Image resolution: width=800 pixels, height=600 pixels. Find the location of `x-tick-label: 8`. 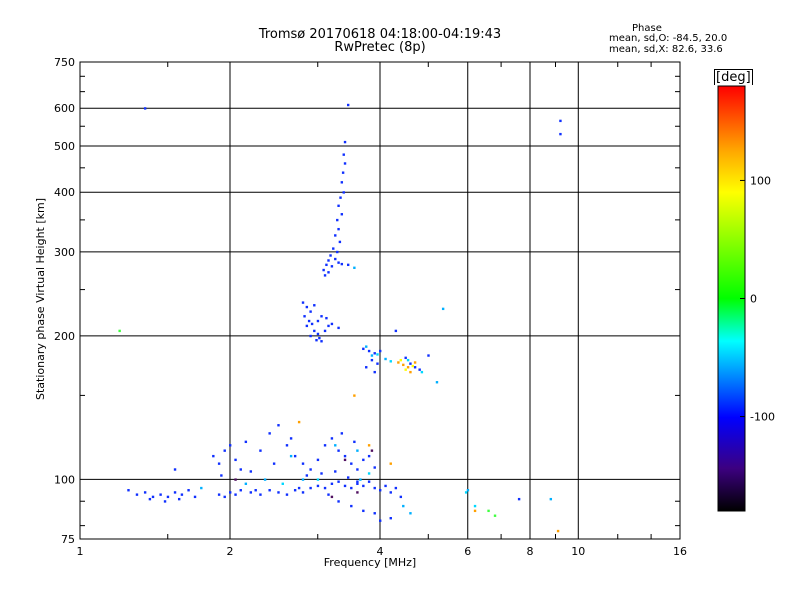

x-tick-label: 8 is located at coordinates (530, 551).